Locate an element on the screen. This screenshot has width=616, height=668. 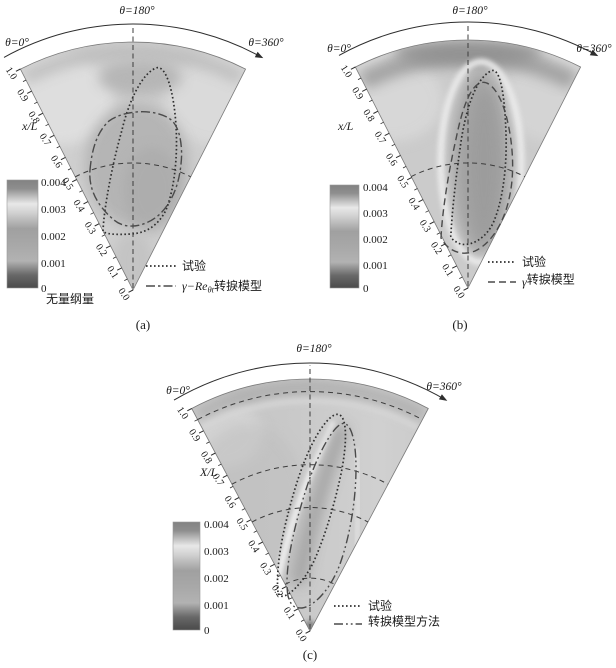
legend: 试验 γ转捩模型 is located at coordinates (531, 271).